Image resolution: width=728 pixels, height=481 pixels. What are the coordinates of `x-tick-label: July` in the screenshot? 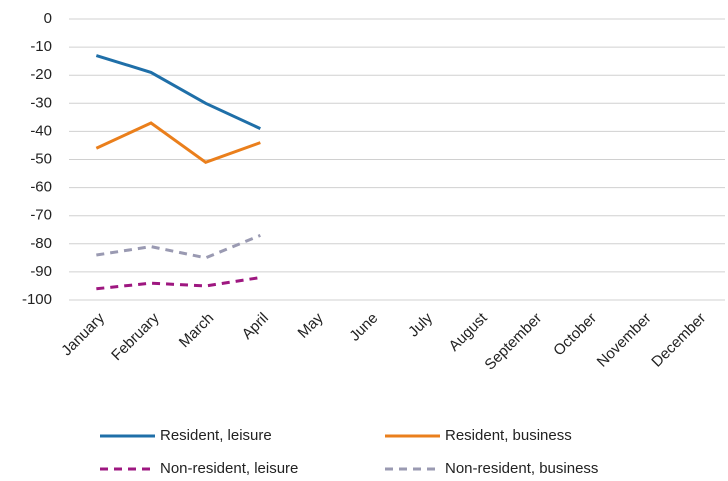 It's located at (420, 324).